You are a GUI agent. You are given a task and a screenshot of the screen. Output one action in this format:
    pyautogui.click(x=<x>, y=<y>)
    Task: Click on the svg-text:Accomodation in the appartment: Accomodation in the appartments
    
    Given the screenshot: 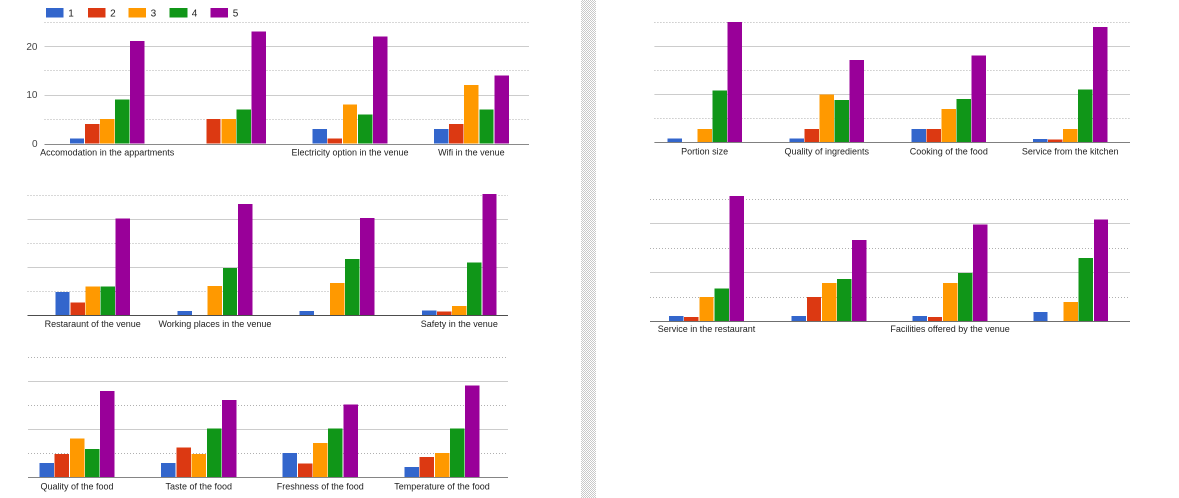 What is the action you would take?
    pyautogui.click(x=107, y=153)
    